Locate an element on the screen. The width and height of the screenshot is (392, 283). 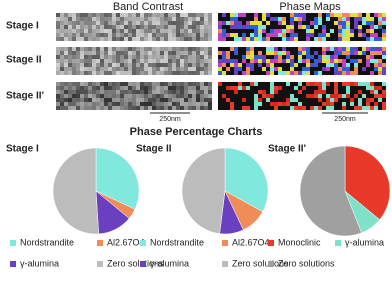
legend-label: Al2.67O4 is located at coordinates (251, 242).